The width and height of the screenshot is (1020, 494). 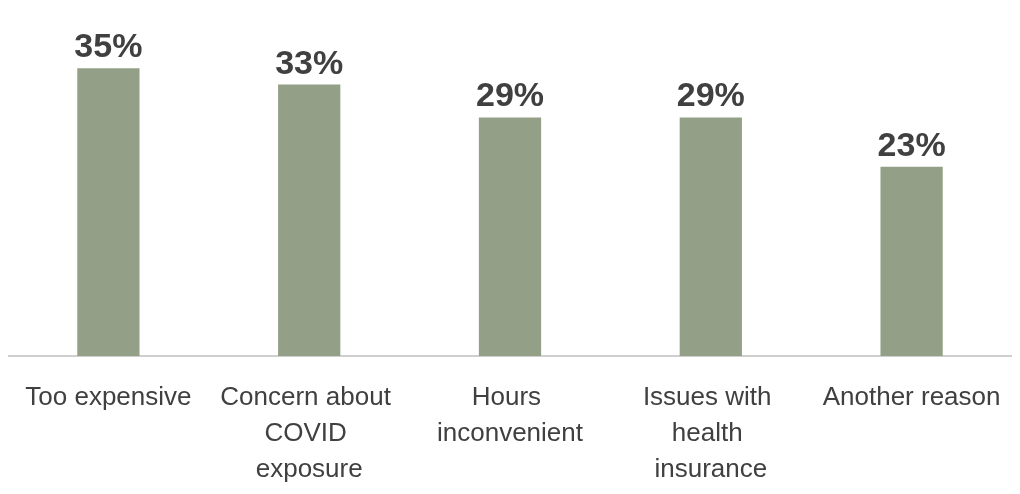 What do you see at coordinates (108, 45) in the screenshot?
I see `data-label: 35%` at bounding box center [108, 45].